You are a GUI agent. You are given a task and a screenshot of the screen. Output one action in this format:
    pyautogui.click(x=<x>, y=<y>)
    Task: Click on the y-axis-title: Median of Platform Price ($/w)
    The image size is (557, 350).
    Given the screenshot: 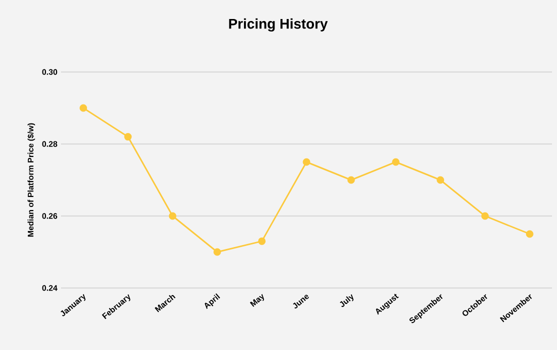 What is the action you would take?
    pyautogui.click(x=31, y=180)
    